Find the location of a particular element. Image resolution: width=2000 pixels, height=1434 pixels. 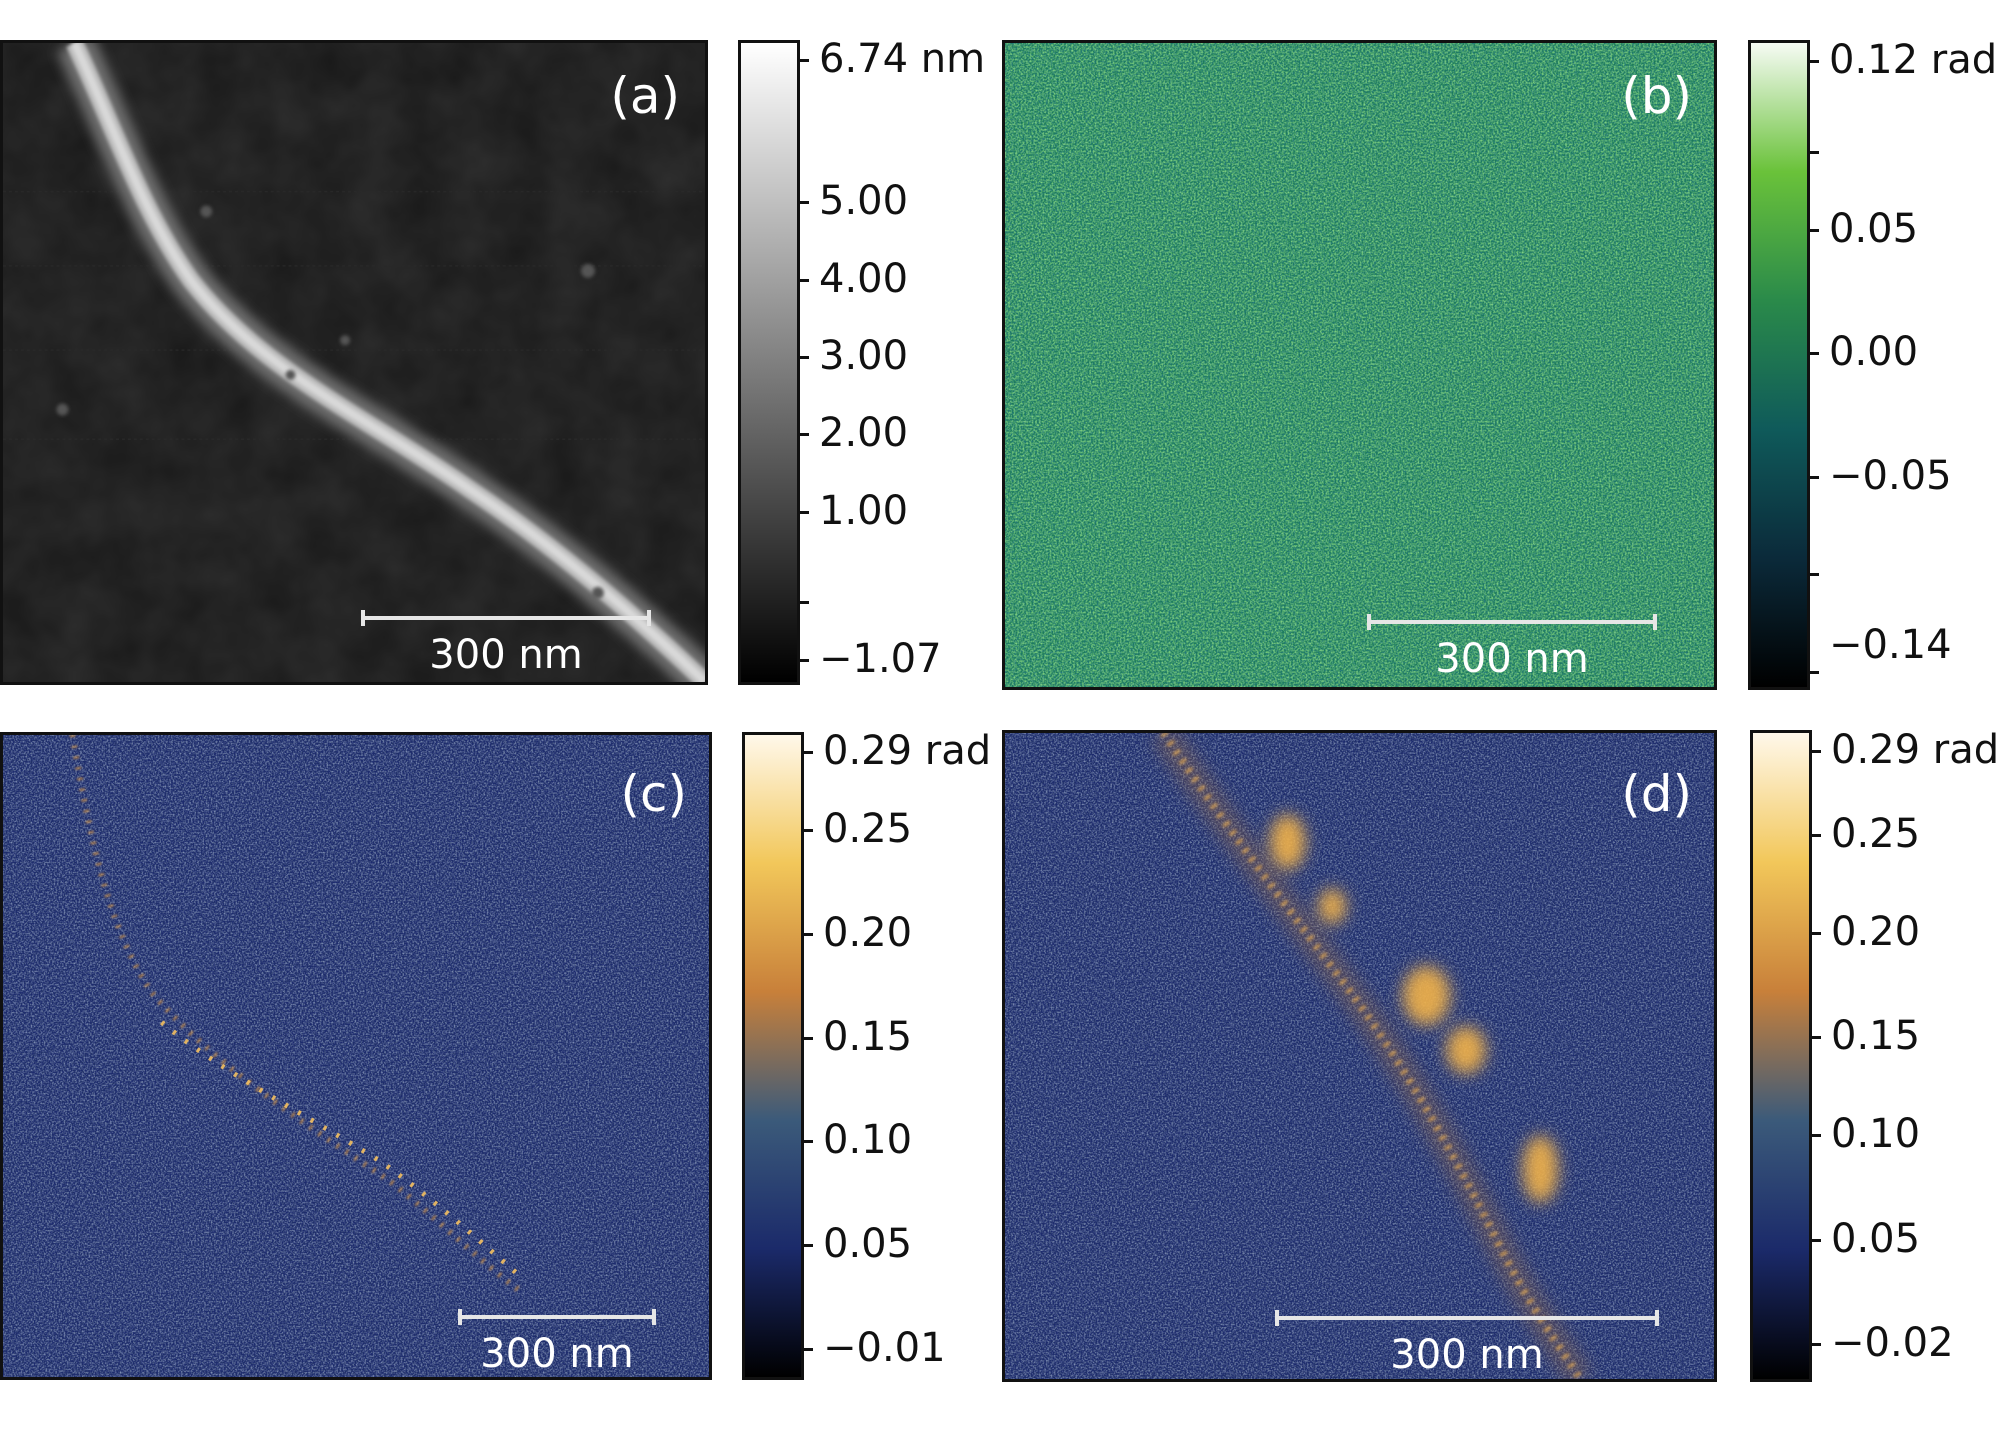

colorbar-tick-label: 0.00 is located at coordinates (1874, 352).